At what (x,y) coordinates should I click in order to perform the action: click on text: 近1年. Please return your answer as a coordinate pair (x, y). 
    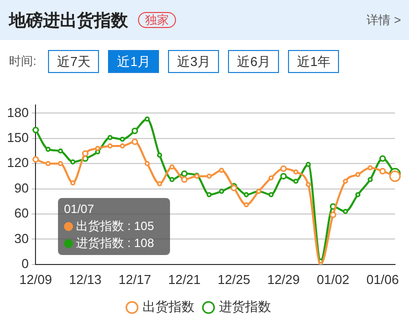
    Looking at the image, I should click on (314, 61).